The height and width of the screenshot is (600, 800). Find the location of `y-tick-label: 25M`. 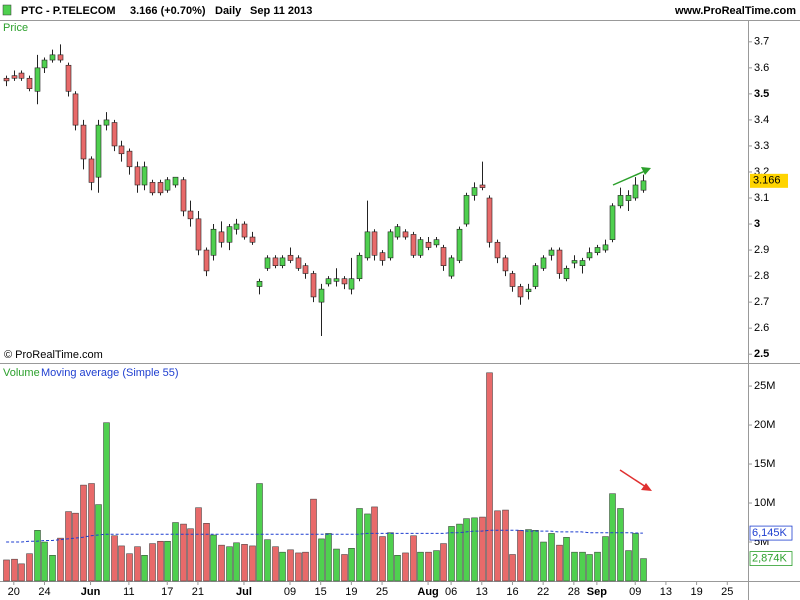

y-tick-label: 25M is located at coordinates (764, 386).